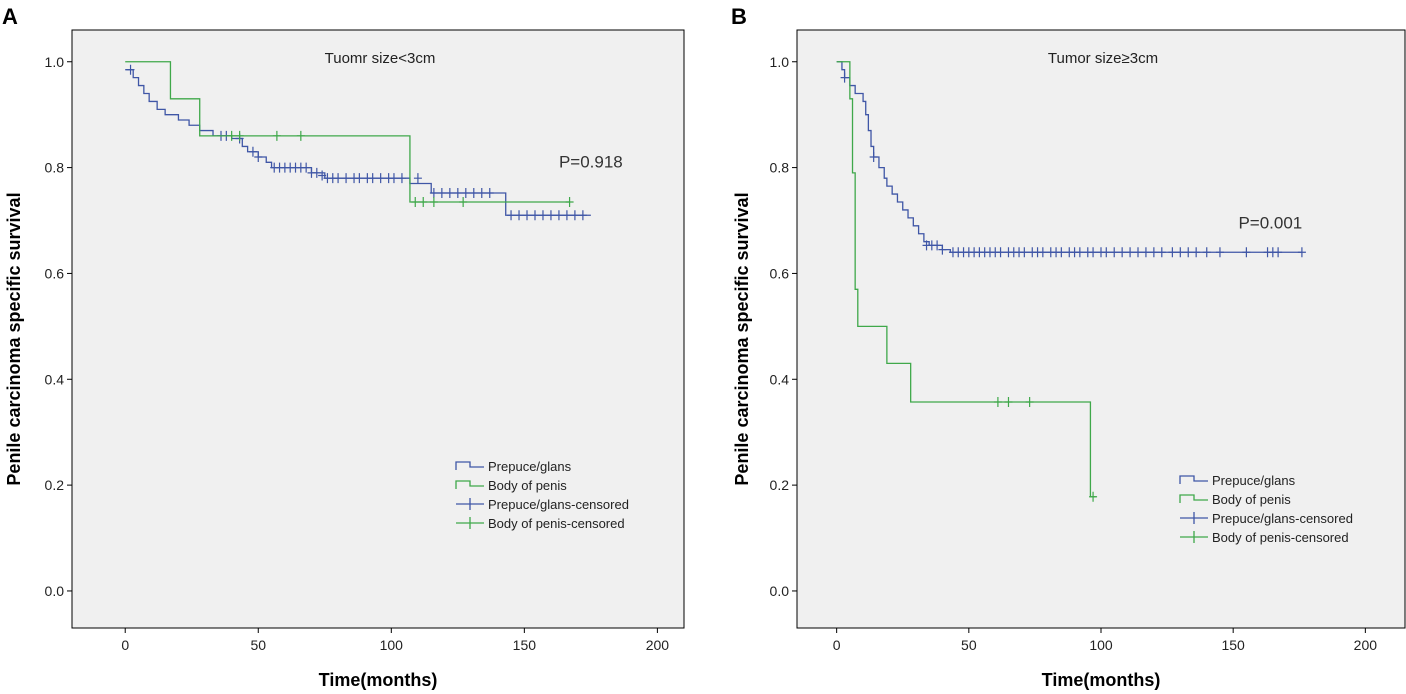 The width and height of the screenshot is (1406, 694). Describe the element at coordinates (780, 379) in the screenshot. I see `y-tick-label: 0.4` at that location.